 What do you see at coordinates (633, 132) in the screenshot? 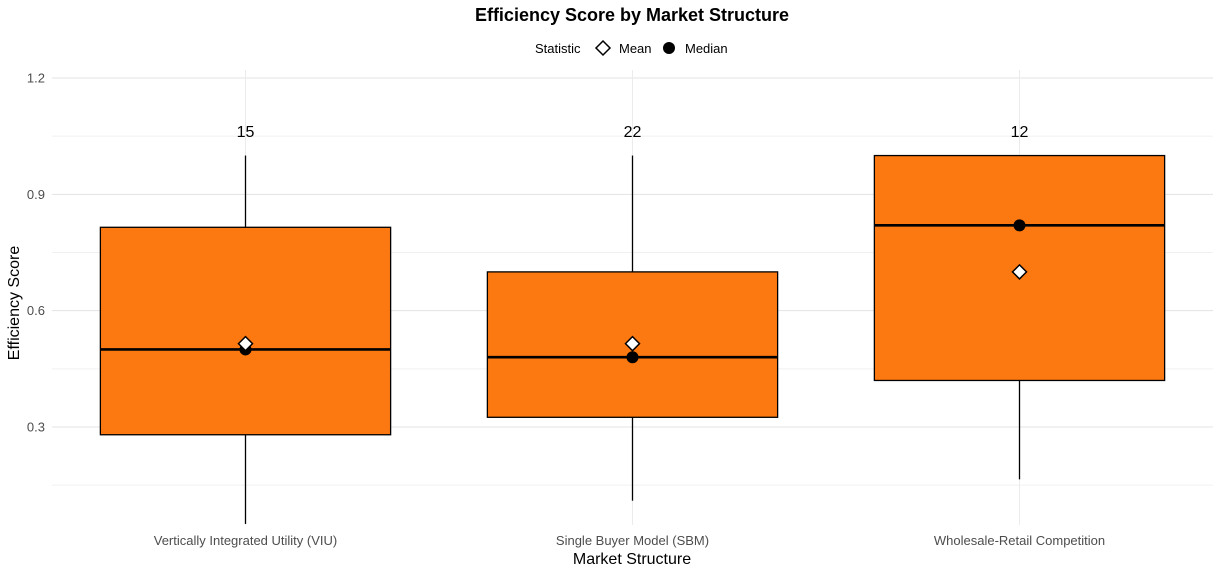
I see `count-label: 22` at bounding box center [633, 132].